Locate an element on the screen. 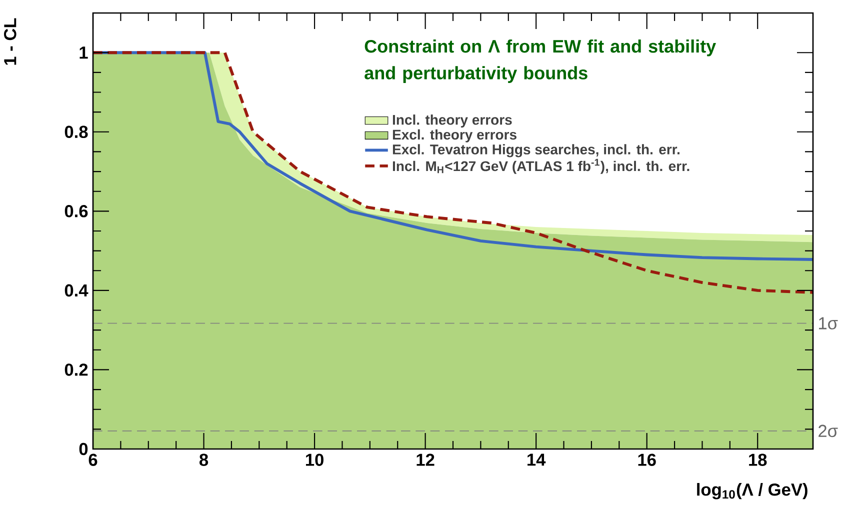  y-tick-label: 1 is located at coordinates (84, 52).